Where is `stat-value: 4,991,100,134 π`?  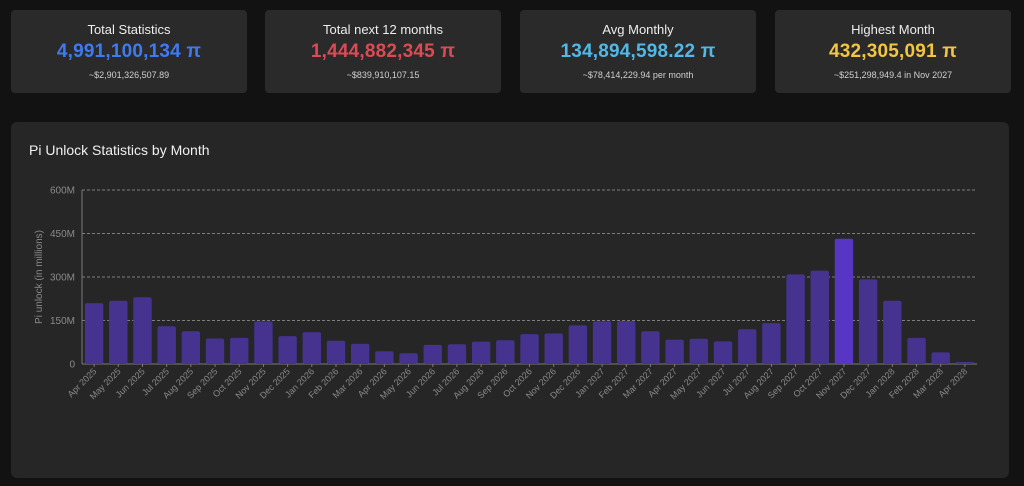 stat-value: 4,991,100,134 π is located at coordinates (129, 51).